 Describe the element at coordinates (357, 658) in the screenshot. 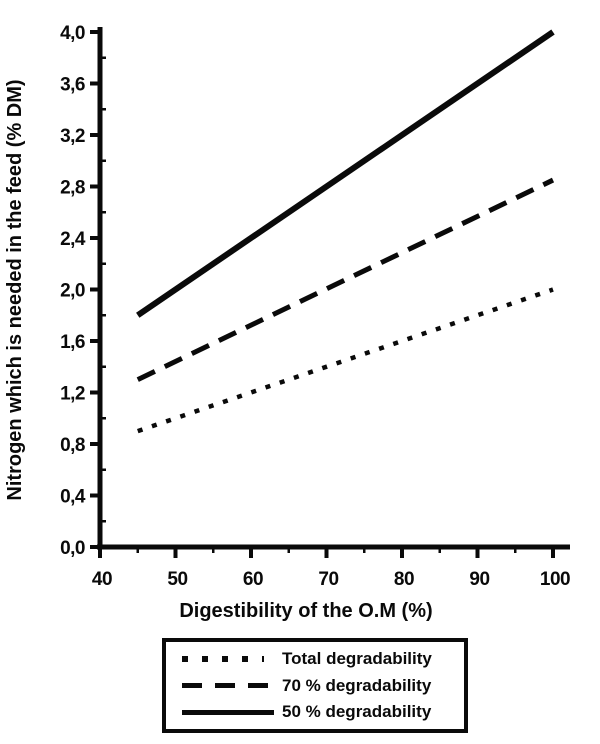

I see `legend-item-label: Total degradability` at that location.